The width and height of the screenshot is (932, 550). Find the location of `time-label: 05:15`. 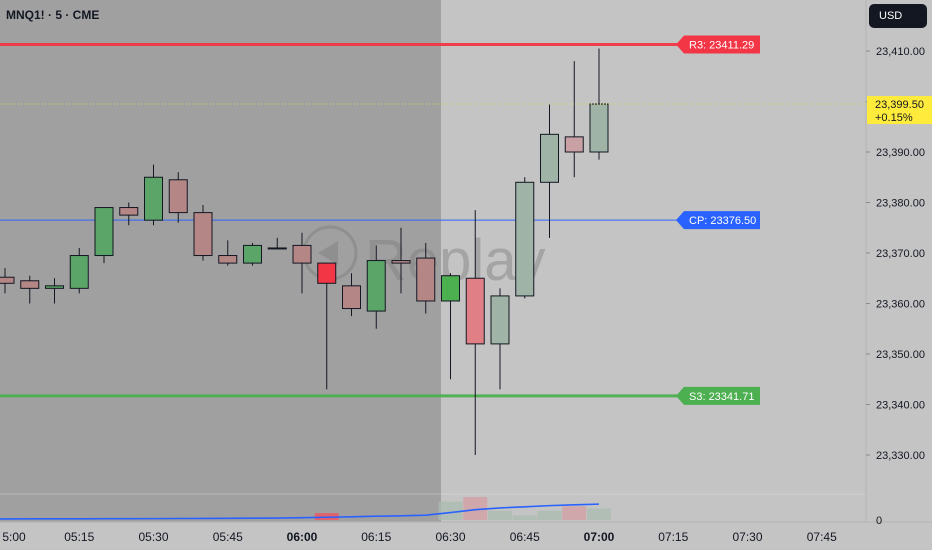

time-label: 05:15 is located at coordinates (79, 537).